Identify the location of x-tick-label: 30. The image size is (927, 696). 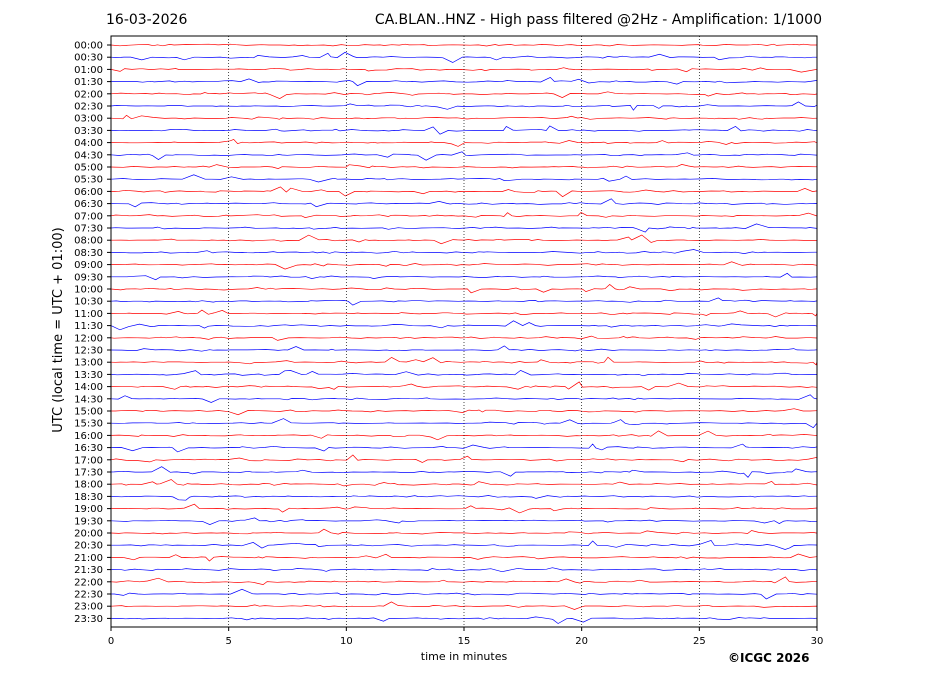
(817, 641).